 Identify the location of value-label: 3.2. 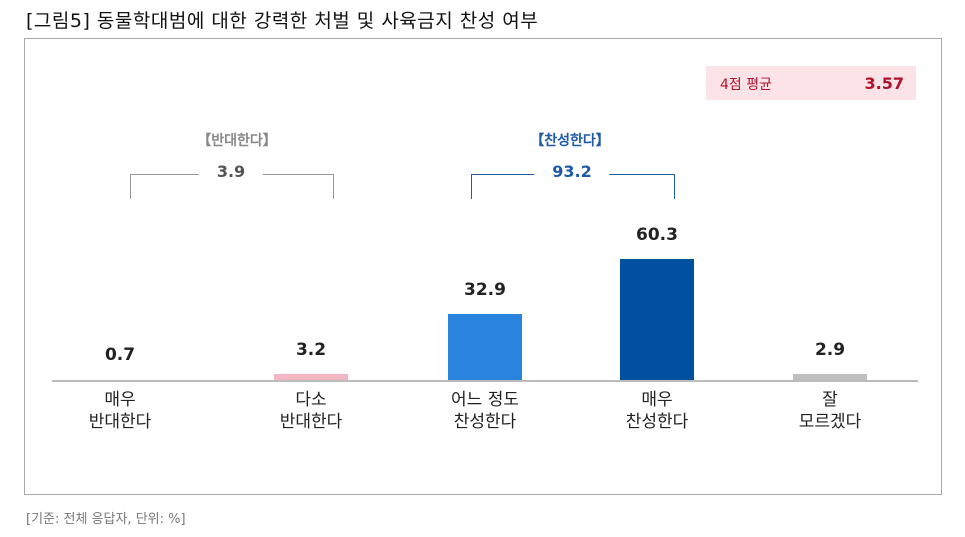
(311, 349).